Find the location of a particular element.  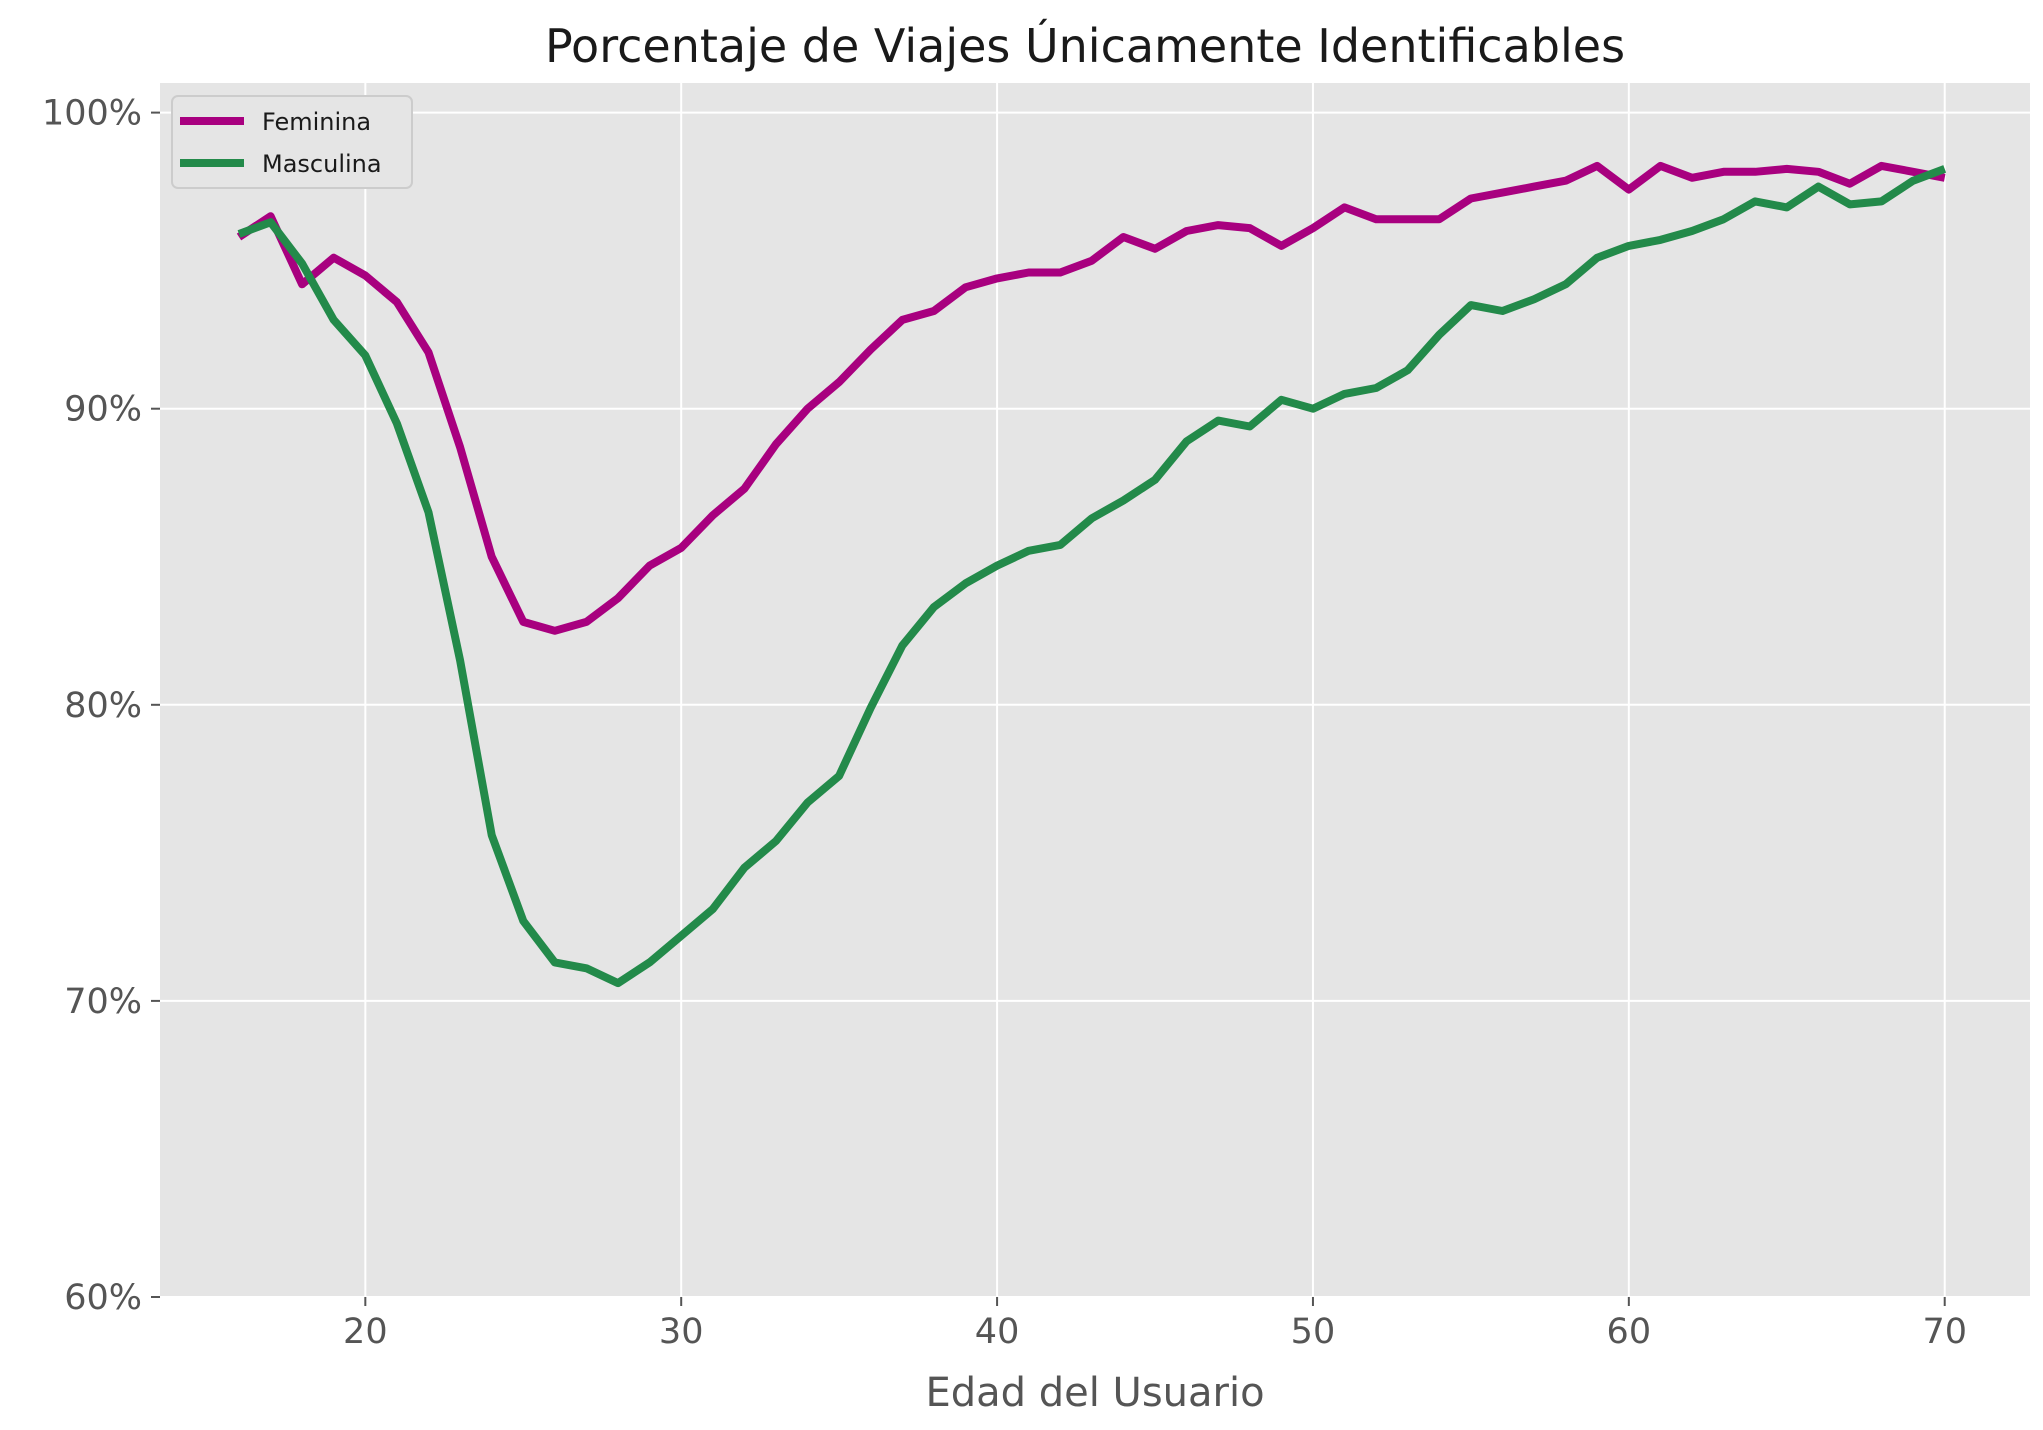

y-tick-label: 60% is located at coordinates (103, 1298).